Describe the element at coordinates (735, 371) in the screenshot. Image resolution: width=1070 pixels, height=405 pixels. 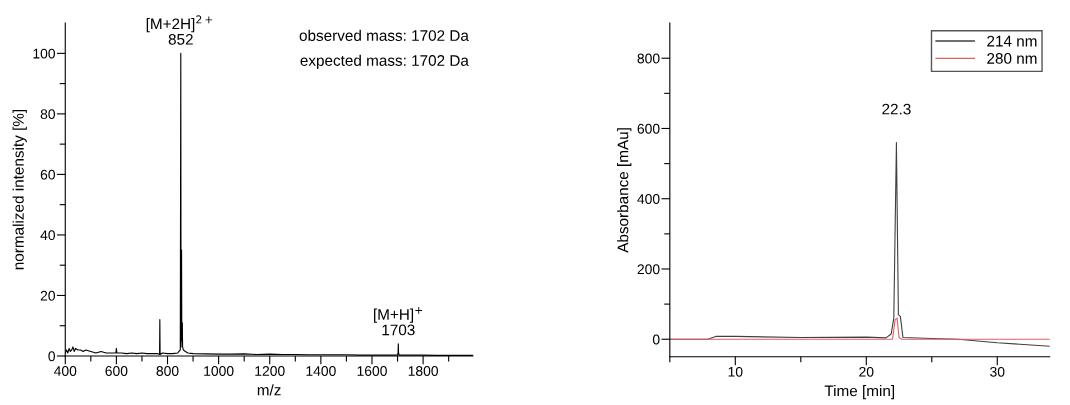
I see `x-tick-label: 10` at that location.